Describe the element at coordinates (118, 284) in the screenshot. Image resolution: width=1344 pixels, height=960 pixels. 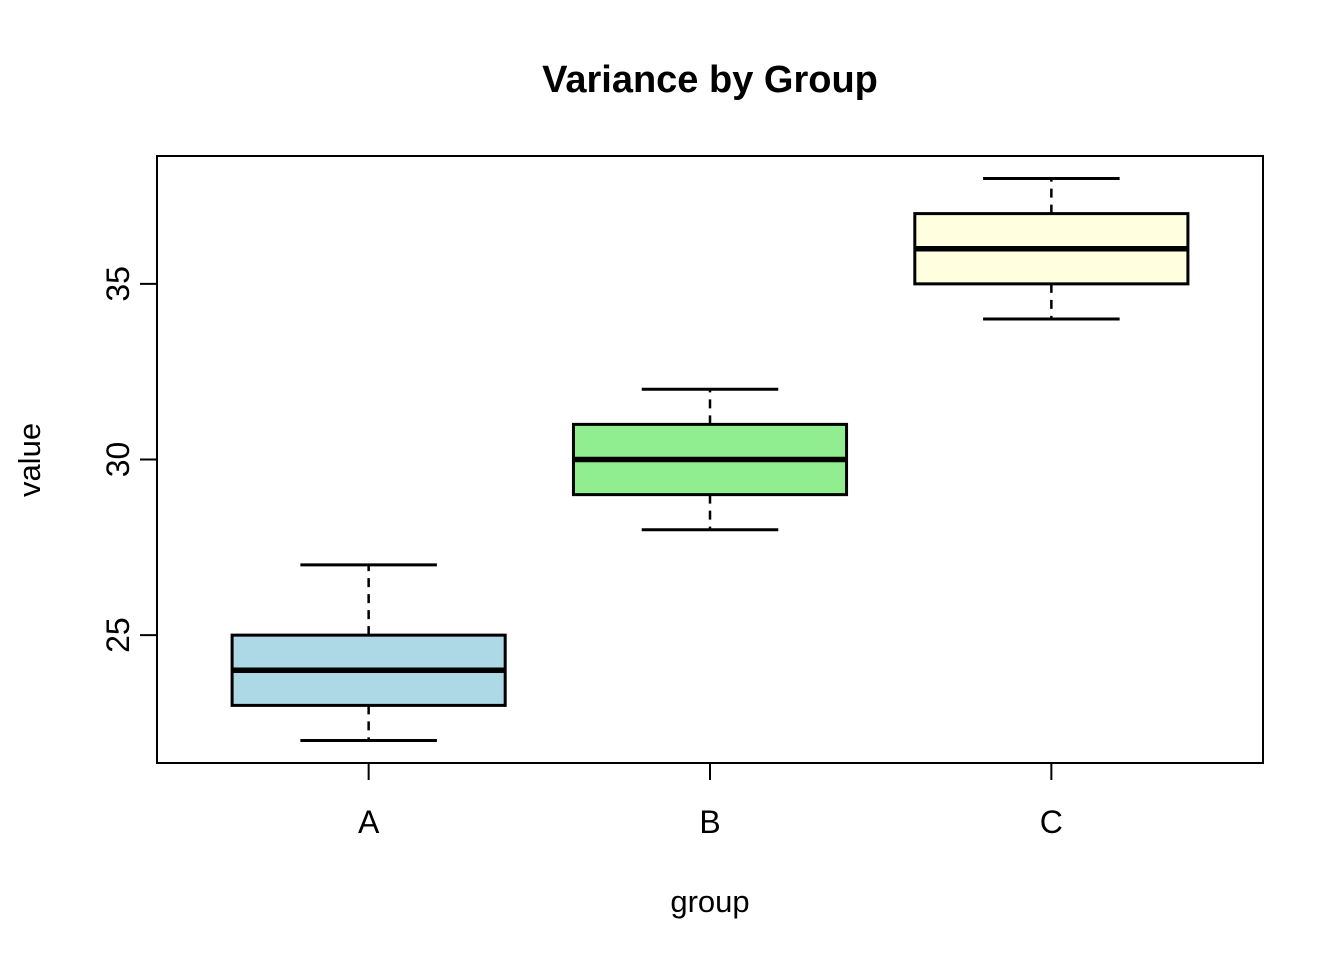
I see `y-tick-label: 35` at that location.